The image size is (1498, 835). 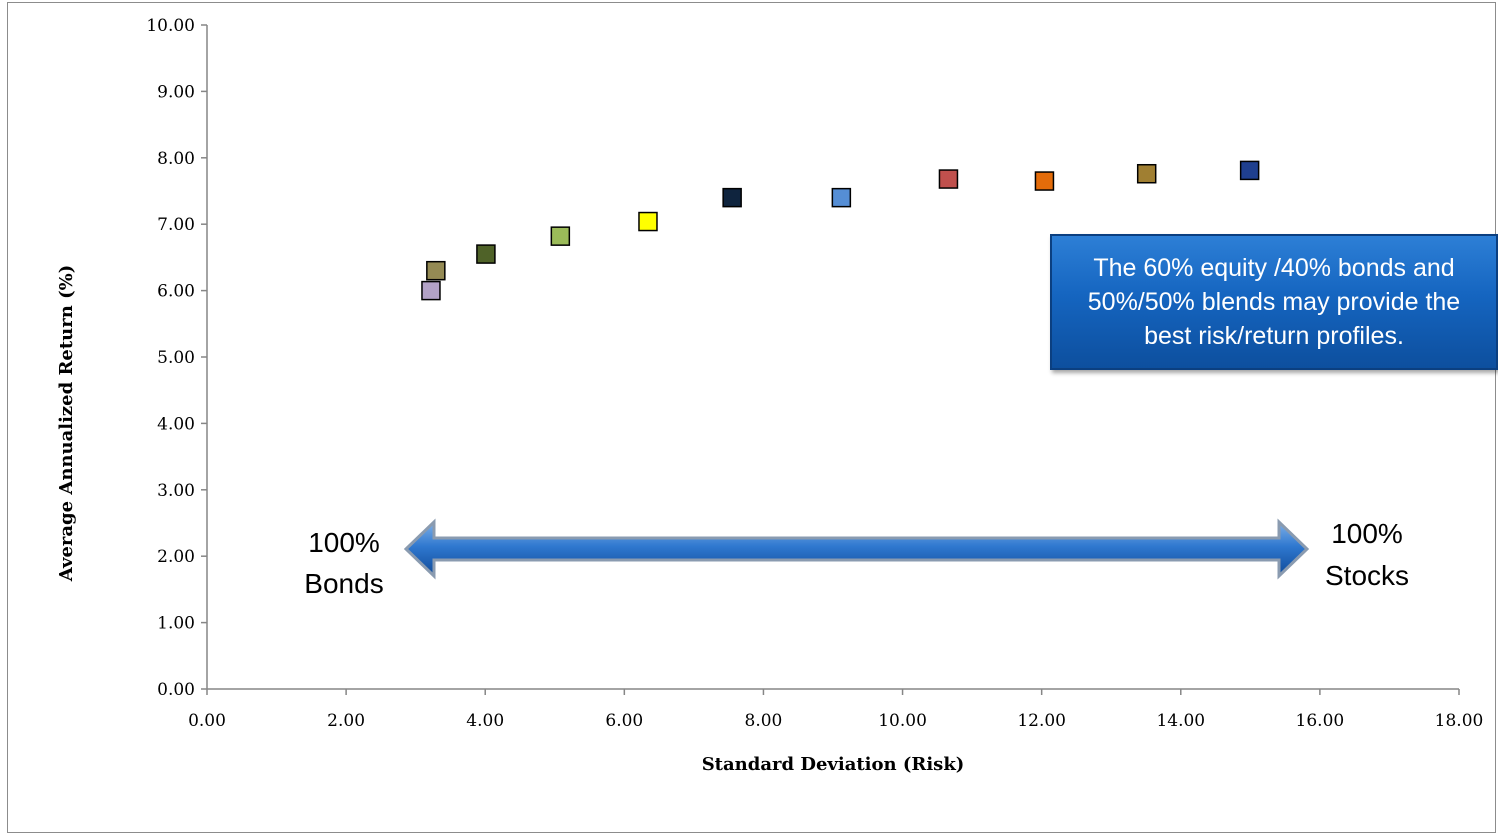 I want to click on right-label-line1: 100%, so click(x=1367, y=533).